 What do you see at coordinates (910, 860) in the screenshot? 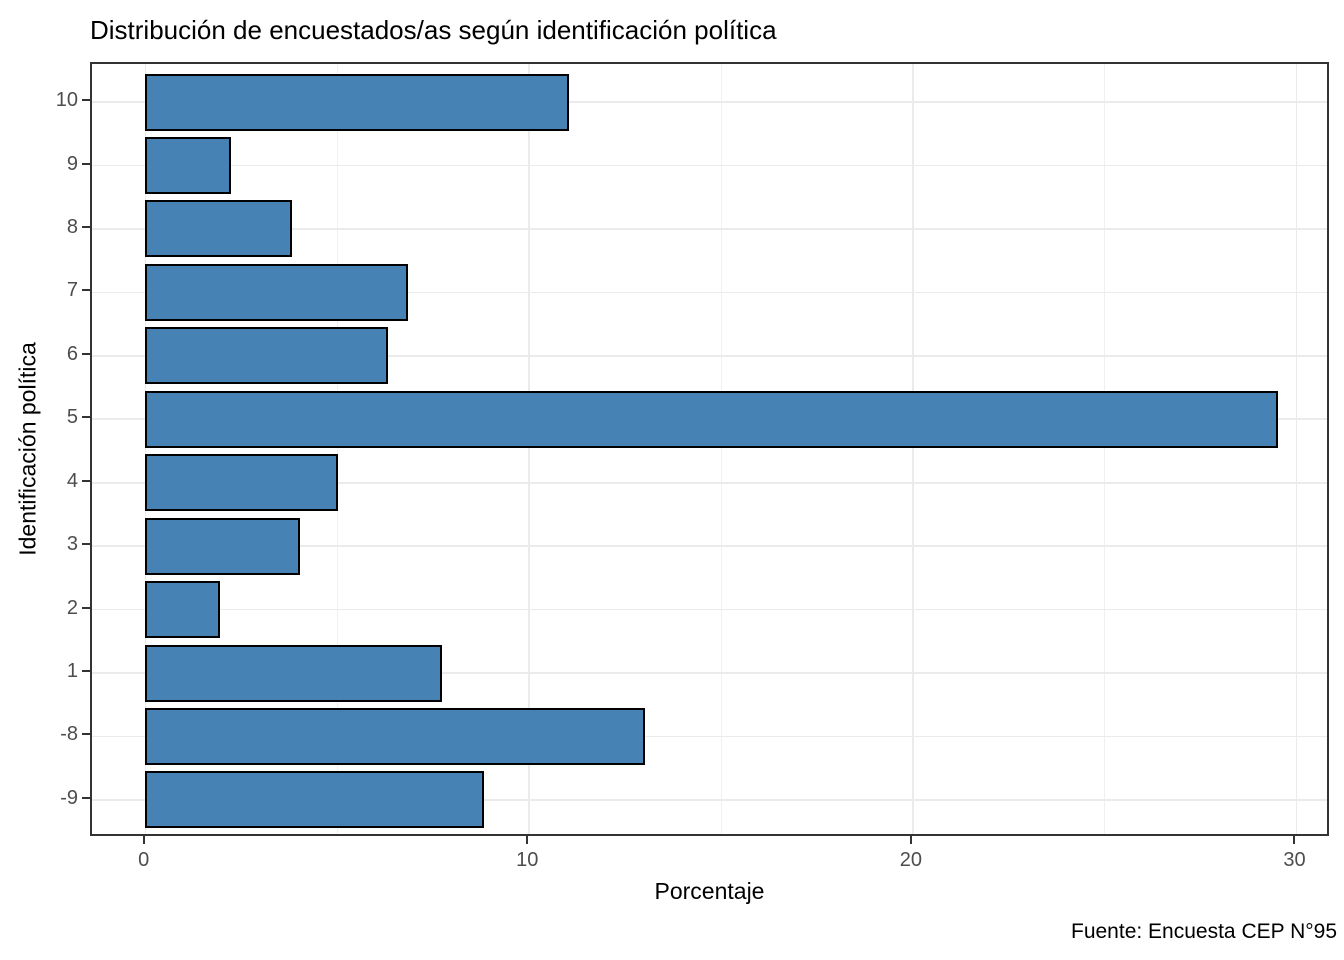
I see `x-tick-label: 20` at bounding box center [910, 860].